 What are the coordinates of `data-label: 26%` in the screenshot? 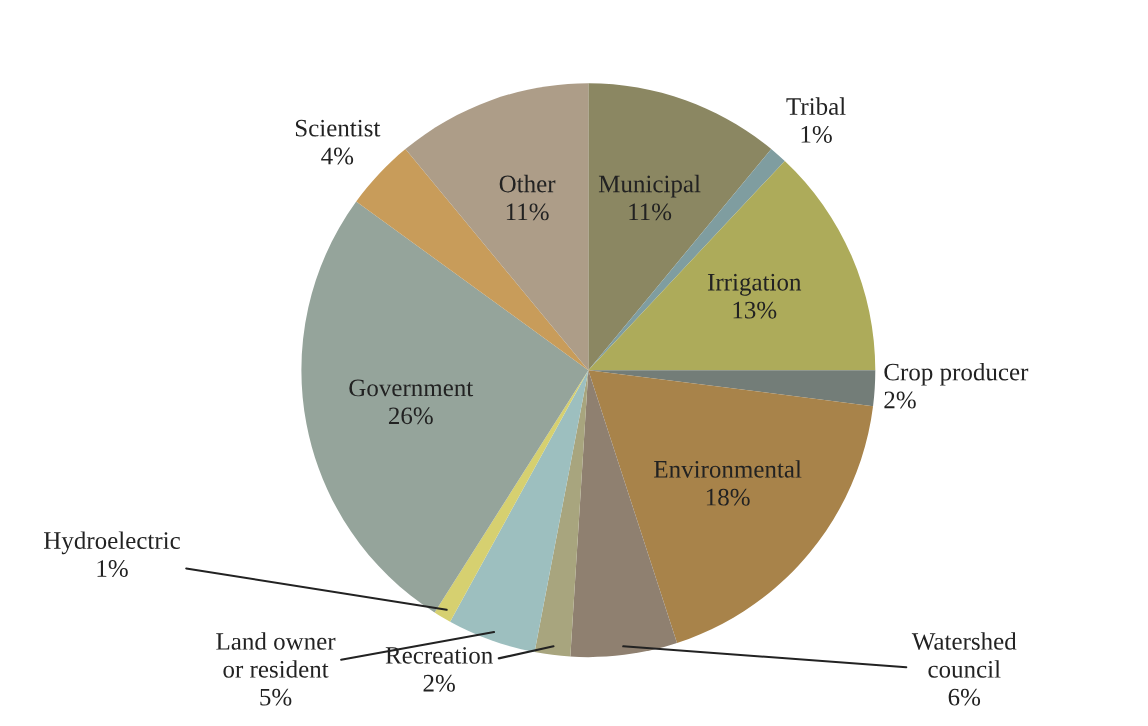 It's located at (410, 416).